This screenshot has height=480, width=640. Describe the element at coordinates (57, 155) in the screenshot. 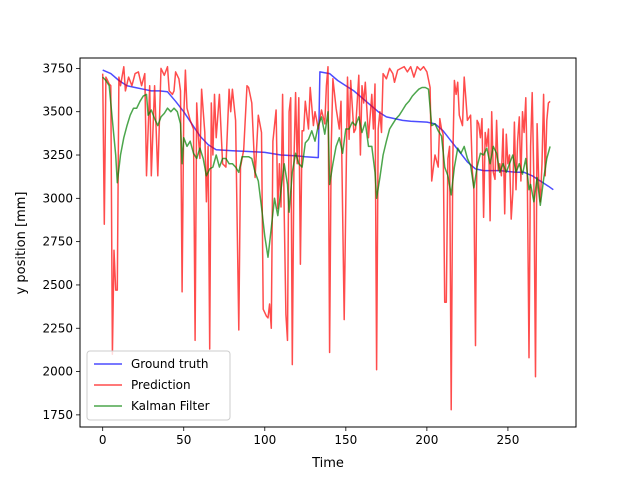

I see `y-tick-label: 3250` at that location.